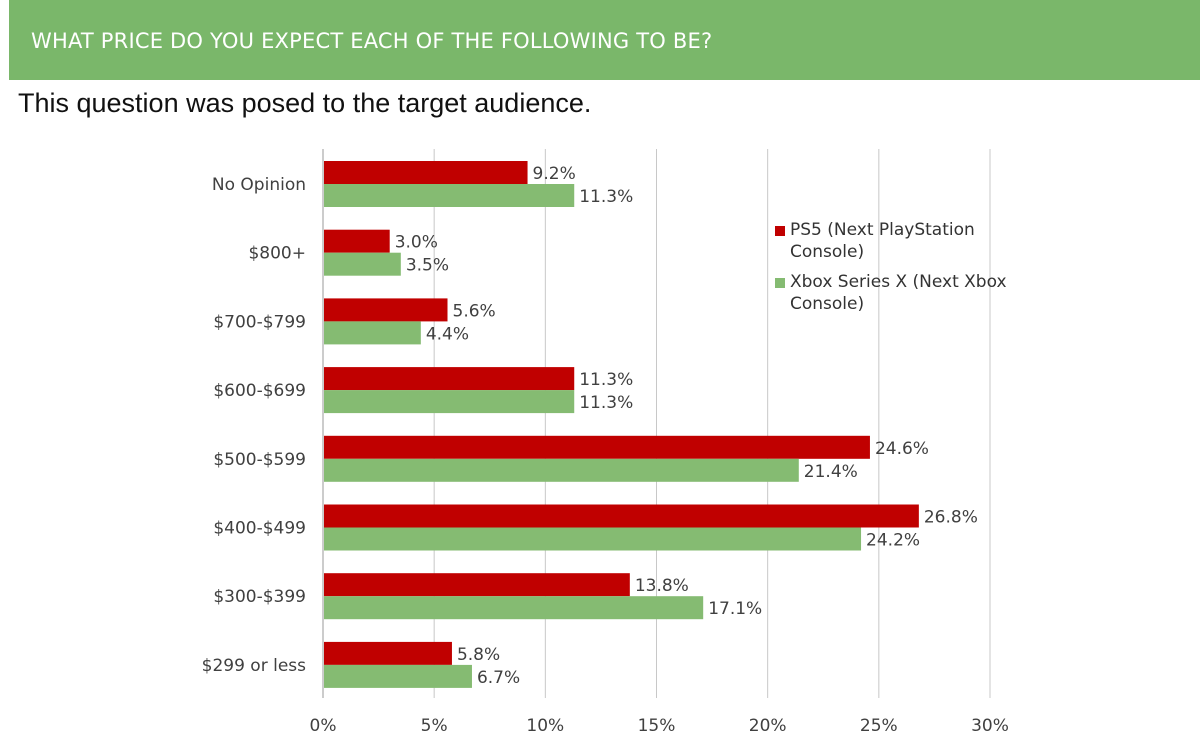  What do you see at coordinates (882, 230) in the screenshot?
I see `legend-label-ps5-line1: PS5 (Next PlayStation` at bounding box center [882, 230].